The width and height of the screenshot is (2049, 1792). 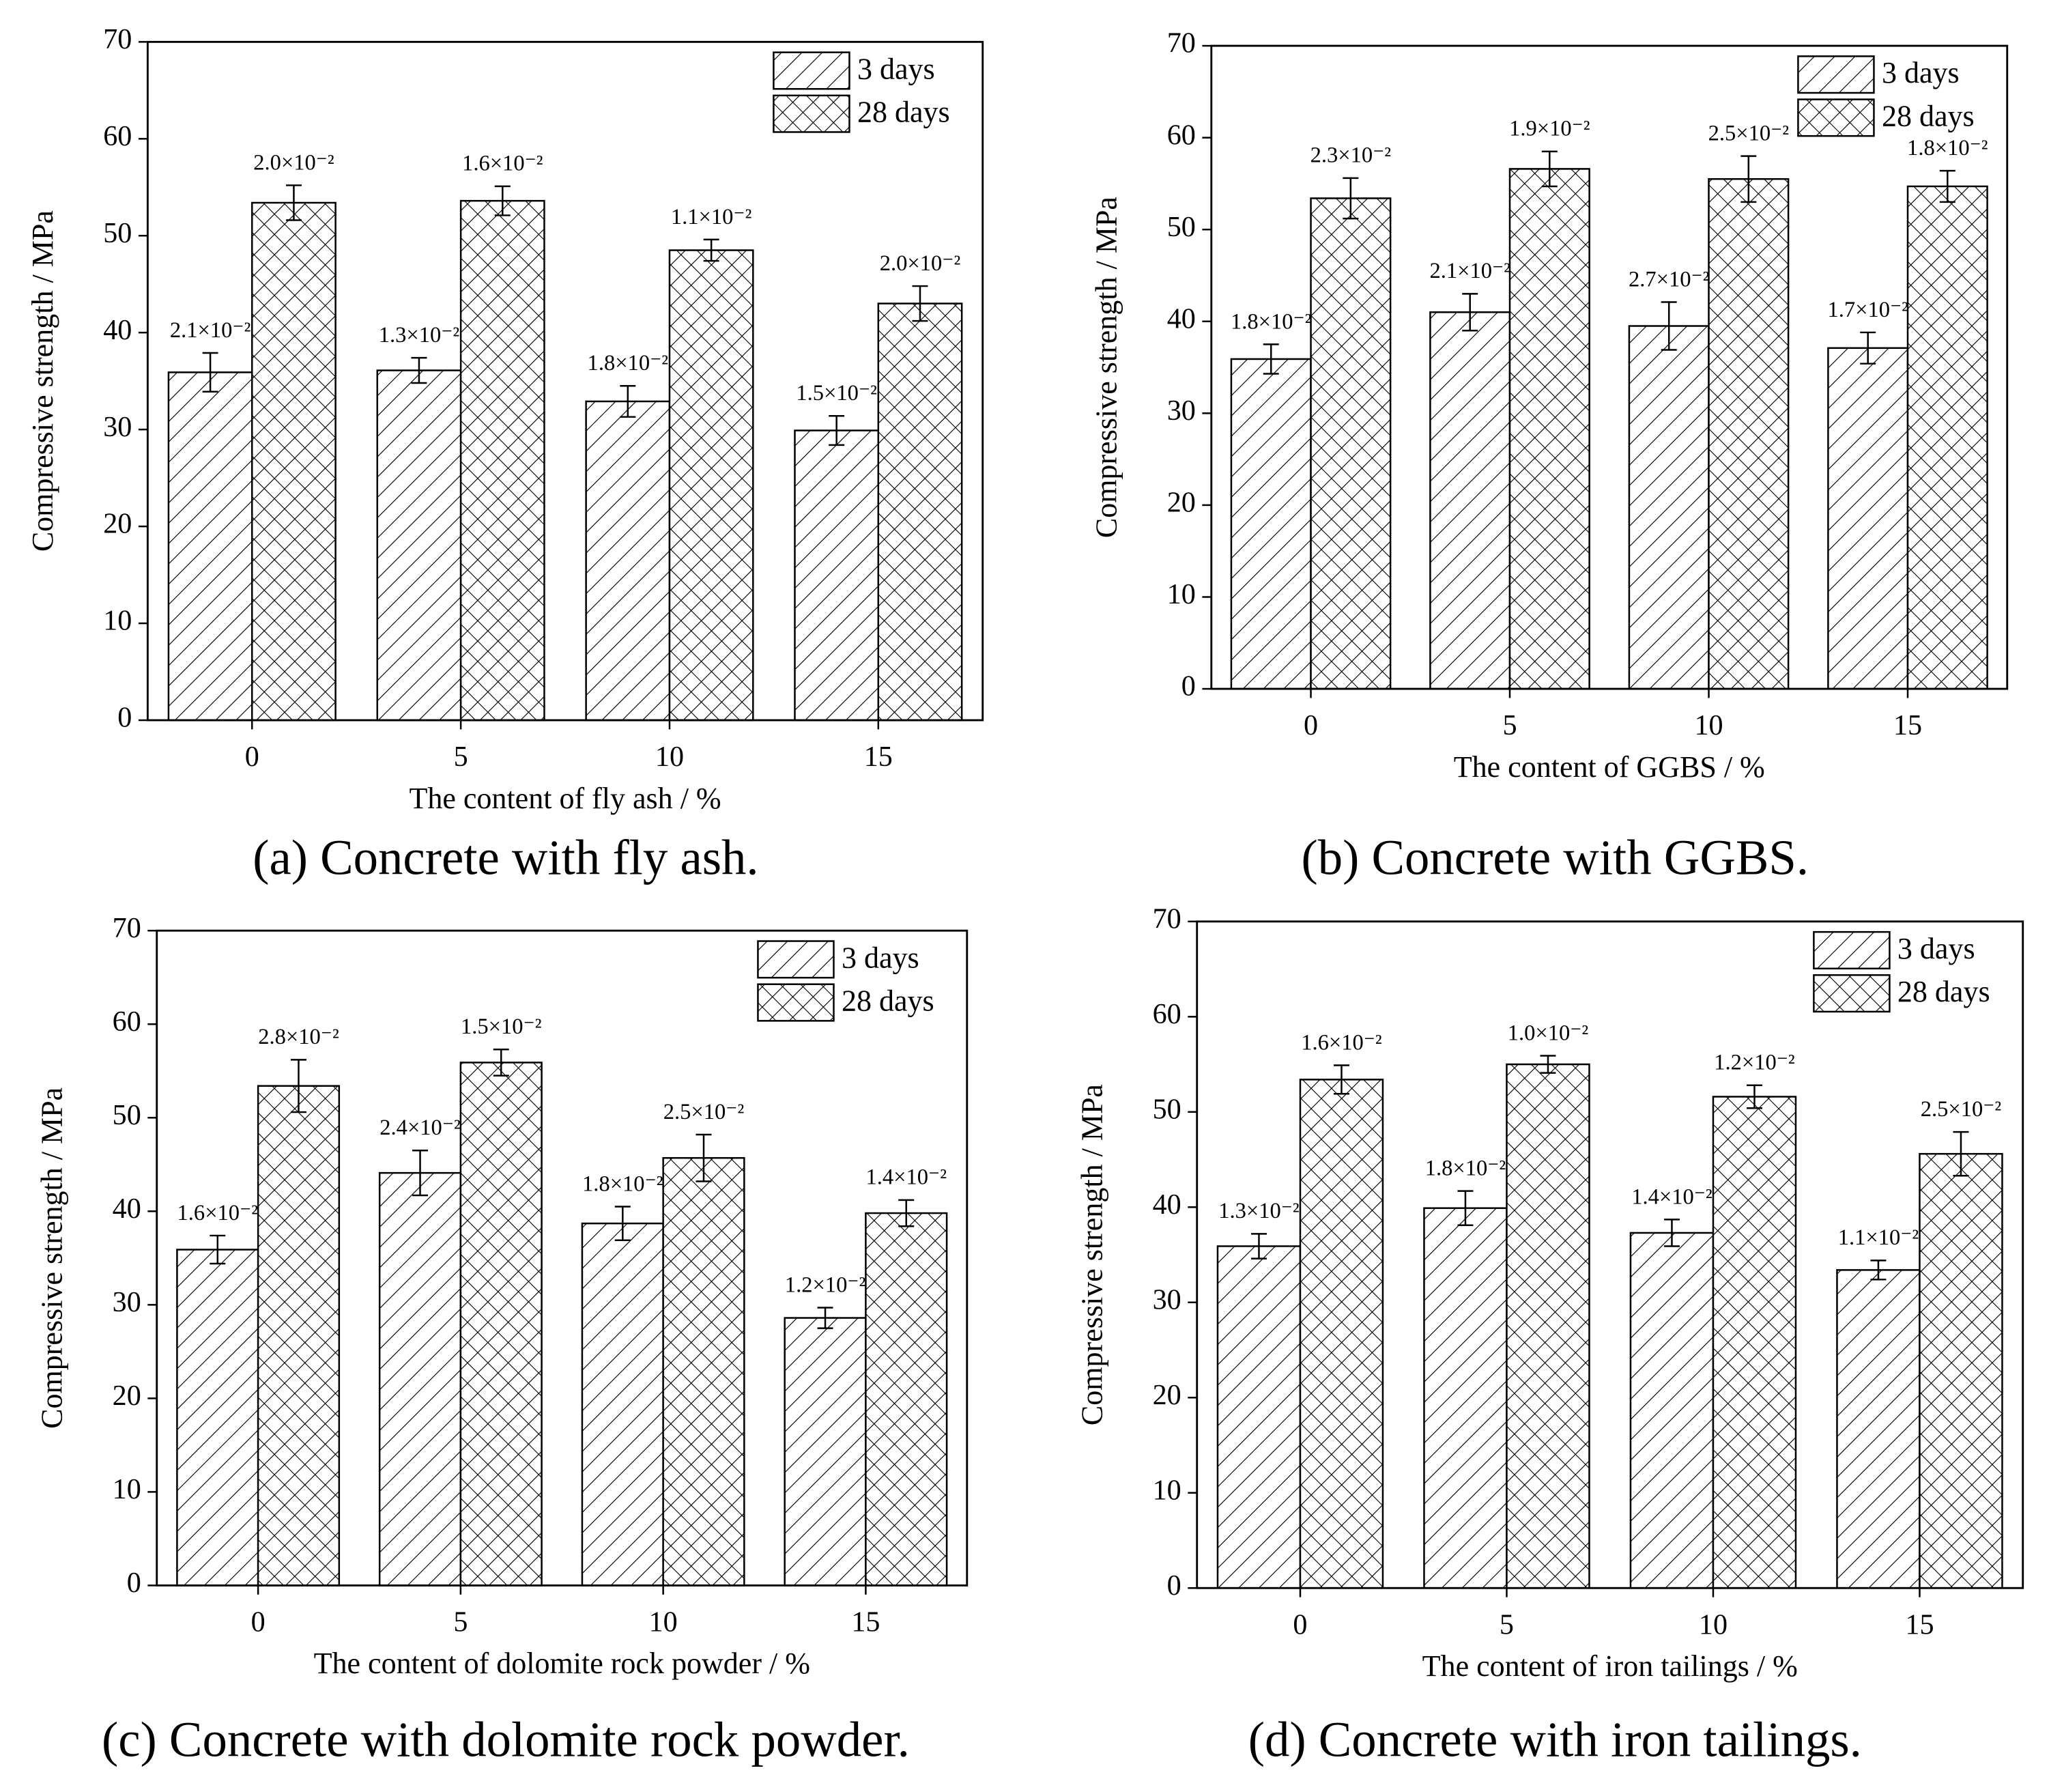 What do you see at coordinates (565, 798) in the screenshot?
I see `x-axis-label: The content of fly ash / %` at bounding box center [565, 798].